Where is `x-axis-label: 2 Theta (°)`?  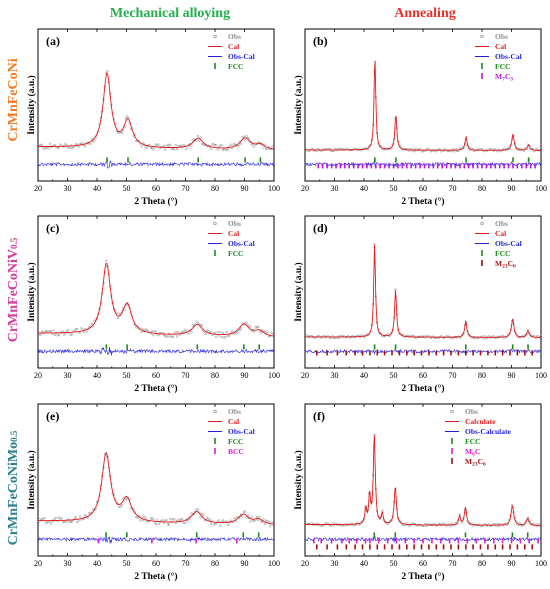 x-axis-label: 2 Theta (°) is located at coordinates (155, 388).